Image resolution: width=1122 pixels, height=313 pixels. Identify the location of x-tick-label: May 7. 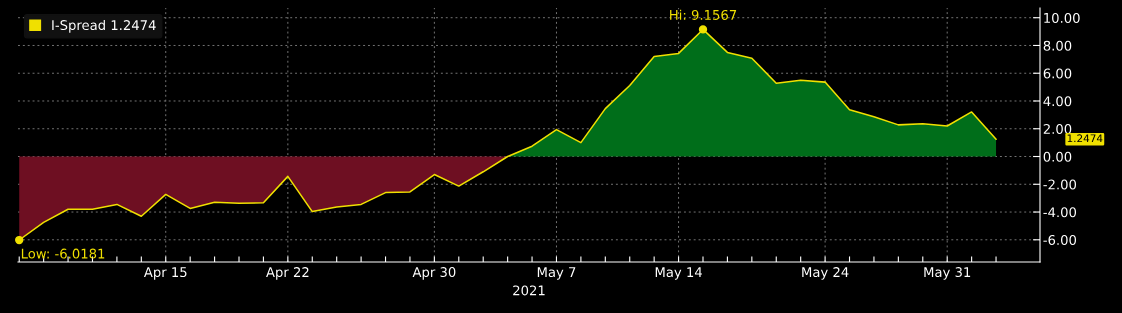
(556, 273).